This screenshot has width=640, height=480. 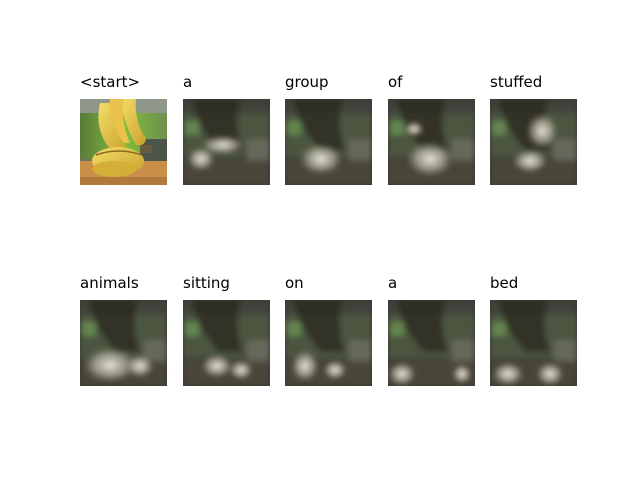 What do you see at coordinates (110, 82) in the screenshot?
I see `word-label: <start>` at bounding box center [110, 82].